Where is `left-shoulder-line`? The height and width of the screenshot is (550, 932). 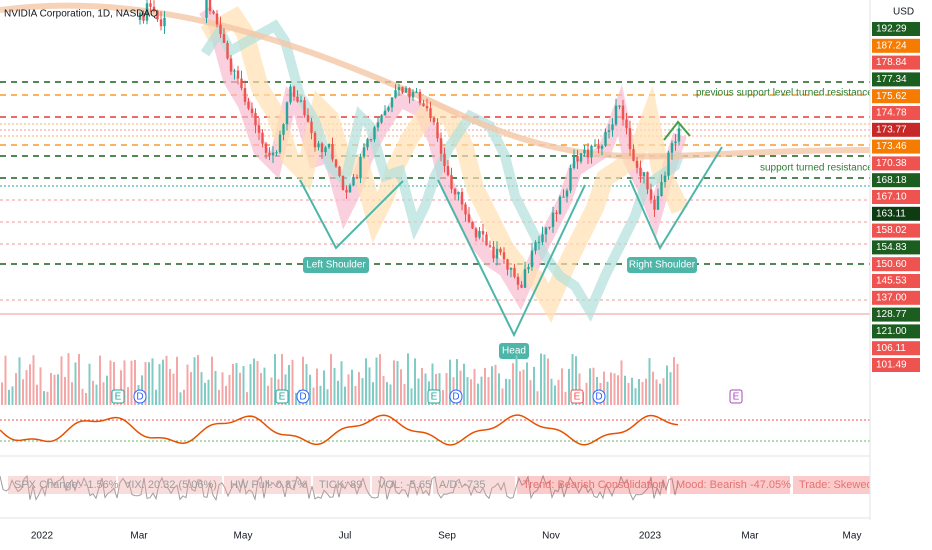
left-shoulder-line is located at coordinates (351, 214).